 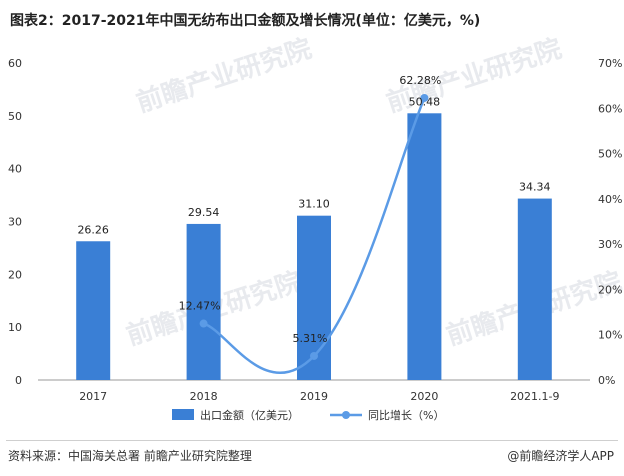 I want to click on legend: 出口金额（亿美元） 同比增长（%）, so click(x=308, y=415).